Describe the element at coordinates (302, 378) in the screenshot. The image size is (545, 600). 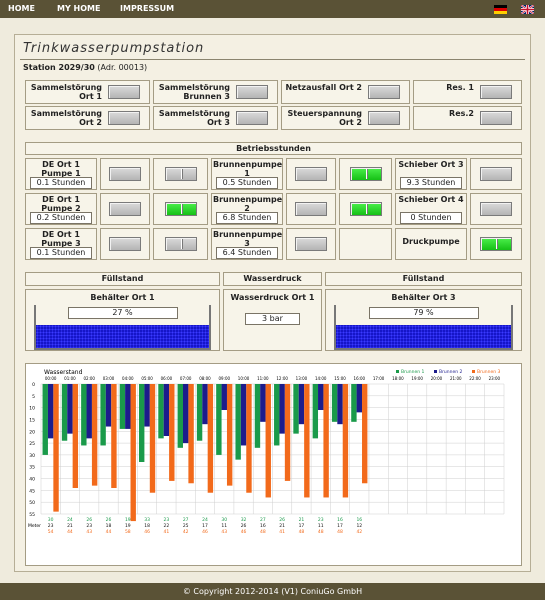
I see `x-tick-label: 13:00` at that location.